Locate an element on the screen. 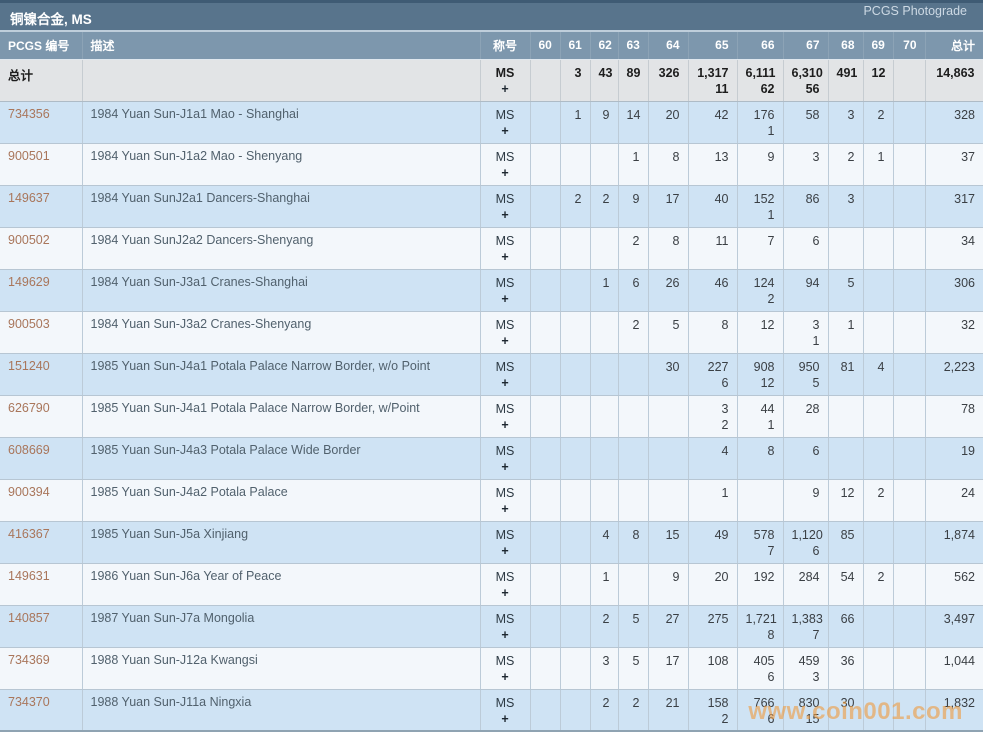 The width and height of the screenshot is (983, 732). pcgs-number-link: 149631 is located at coordinates (29, 575).